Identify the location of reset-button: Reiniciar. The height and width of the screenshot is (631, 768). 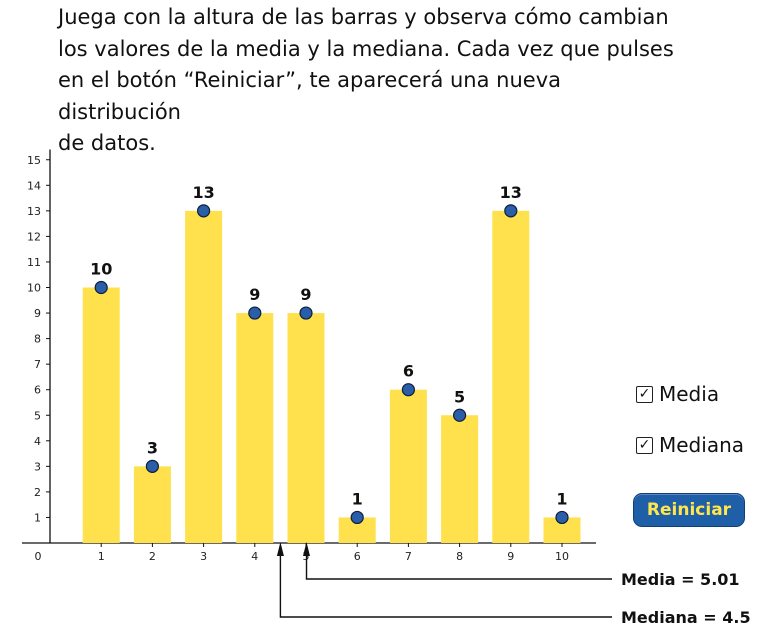
(689, 510).